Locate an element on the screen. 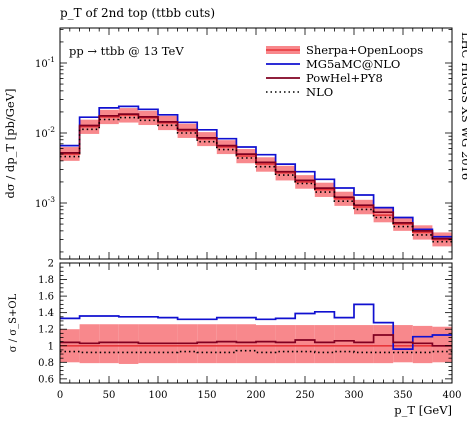  top-y-tick-label: 10⁻² is located at coordinates (45, 132).